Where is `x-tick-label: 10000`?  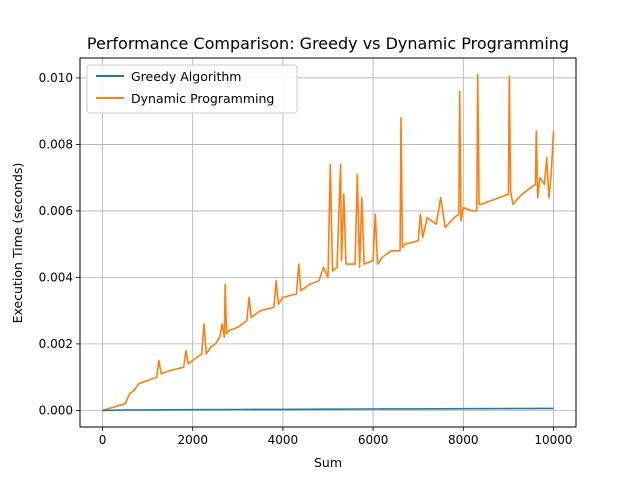
x-tick-label: 10000 is located at coordinates (553, 440).